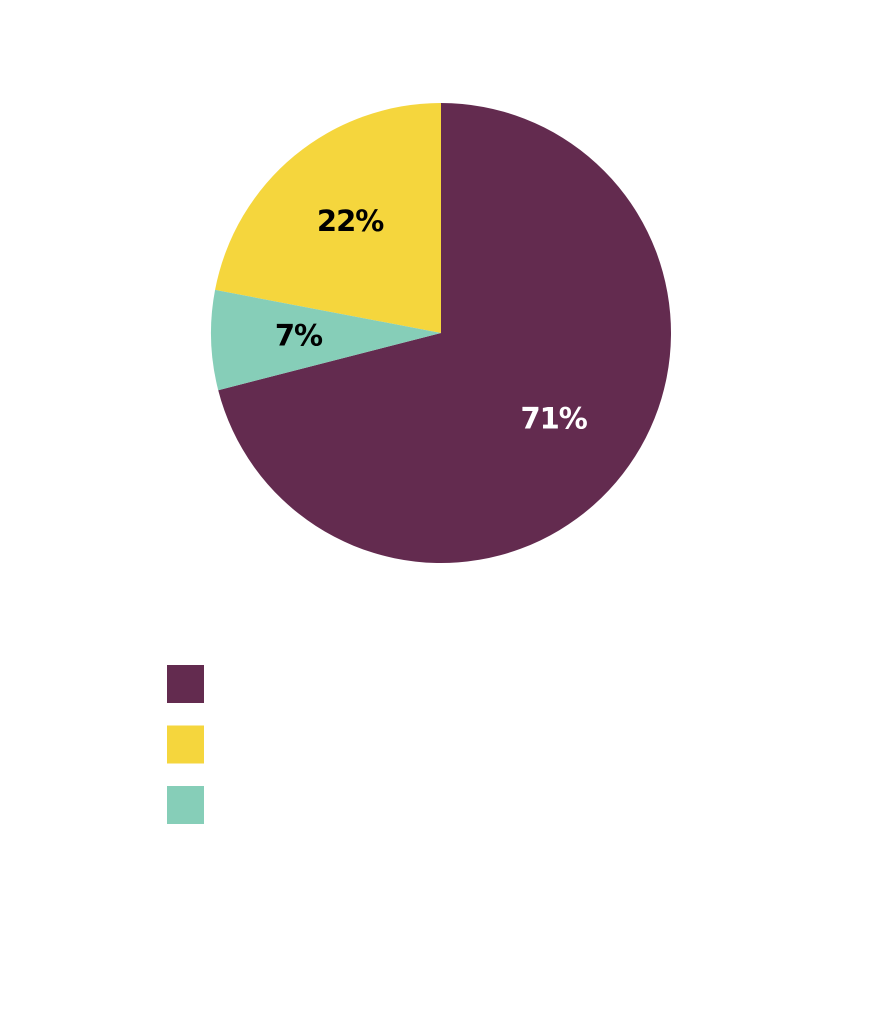 Image resolution: width=883 pixels, height=1024 pixels. I want to click on data-label: 22%, so click(350, 221).